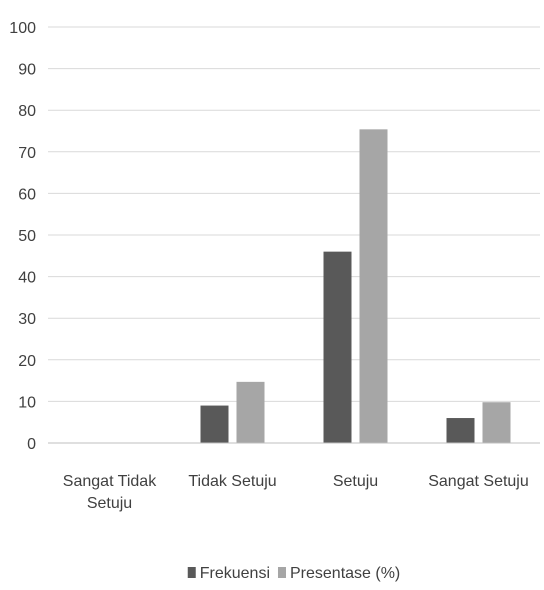 The image size is (544, 590). I want to click on x-tick-label: Sangat Tidak Setuju, so click(110, 492).